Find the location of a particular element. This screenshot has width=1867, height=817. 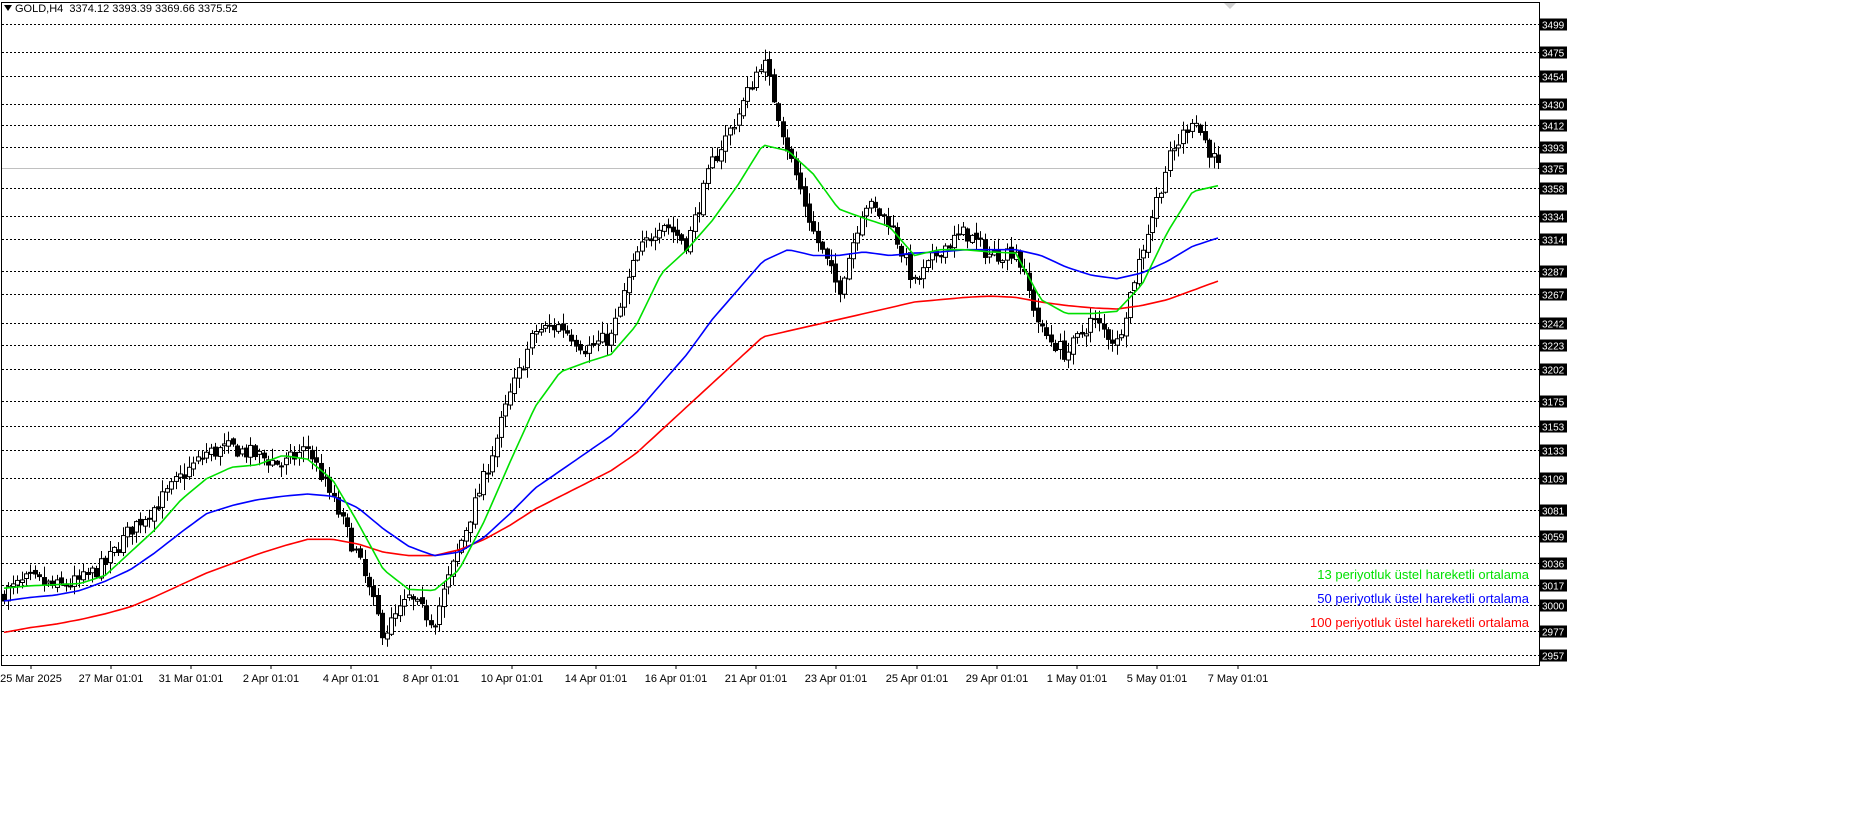

shift-marker-icon is located at coordinates (1230, 6).